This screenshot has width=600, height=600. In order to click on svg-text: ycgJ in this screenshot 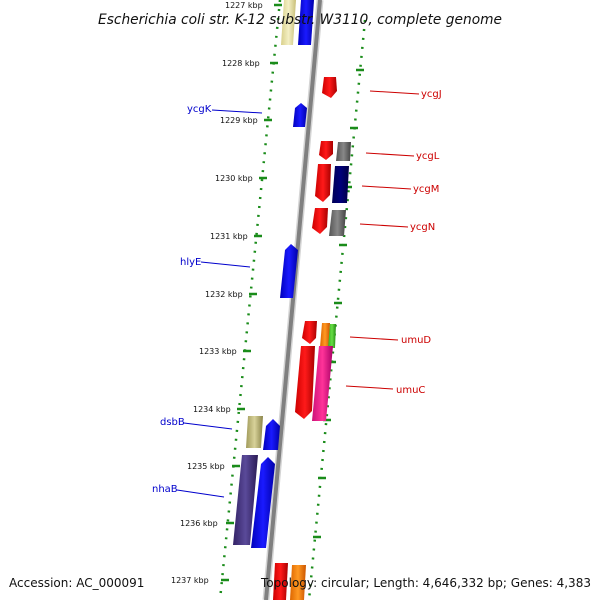, I will do `click(431, 94)`.